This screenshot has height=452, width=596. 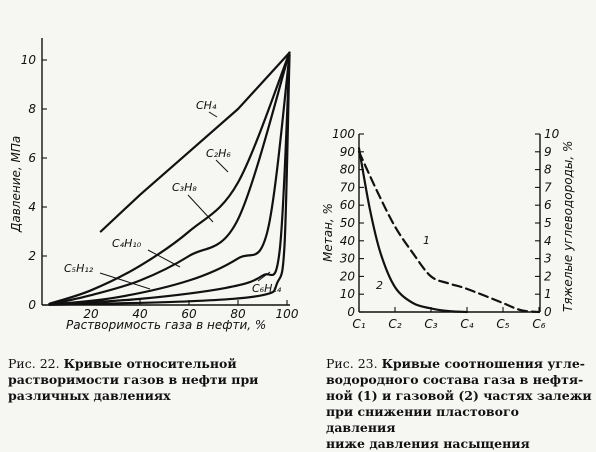 What do you see at coordinates (189, 314) in the screenshot?
I see `chart1-xtick-label: 60` at bounding box center [189, 314].